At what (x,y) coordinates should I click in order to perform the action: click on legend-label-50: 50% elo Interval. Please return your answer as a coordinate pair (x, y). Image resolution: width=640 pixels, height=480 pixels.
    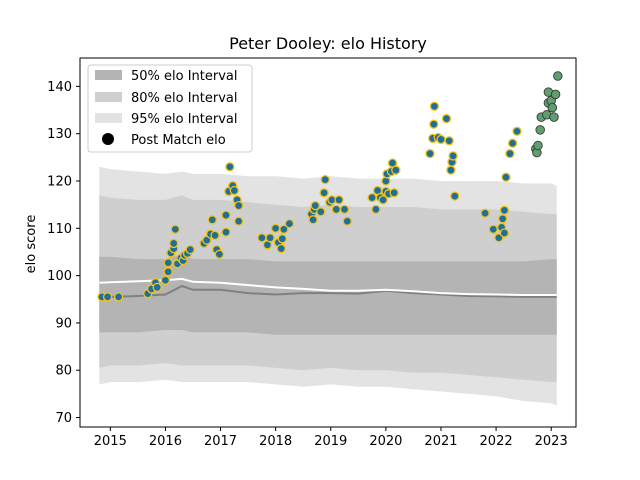
    Looking at the image, I should click on (184, 76).